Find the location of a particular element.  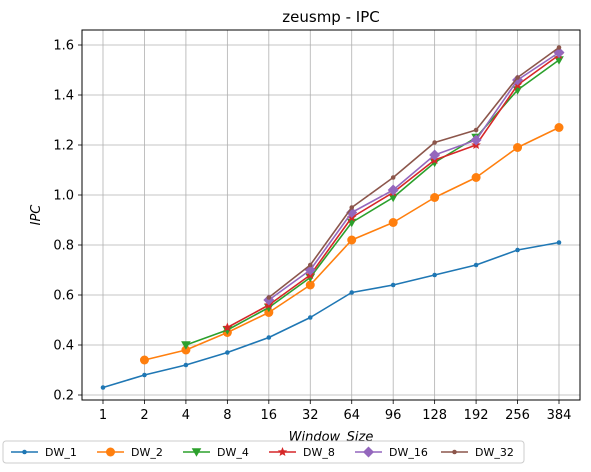

y-tick-label: 0.4 is located at coordinates (63, 346).